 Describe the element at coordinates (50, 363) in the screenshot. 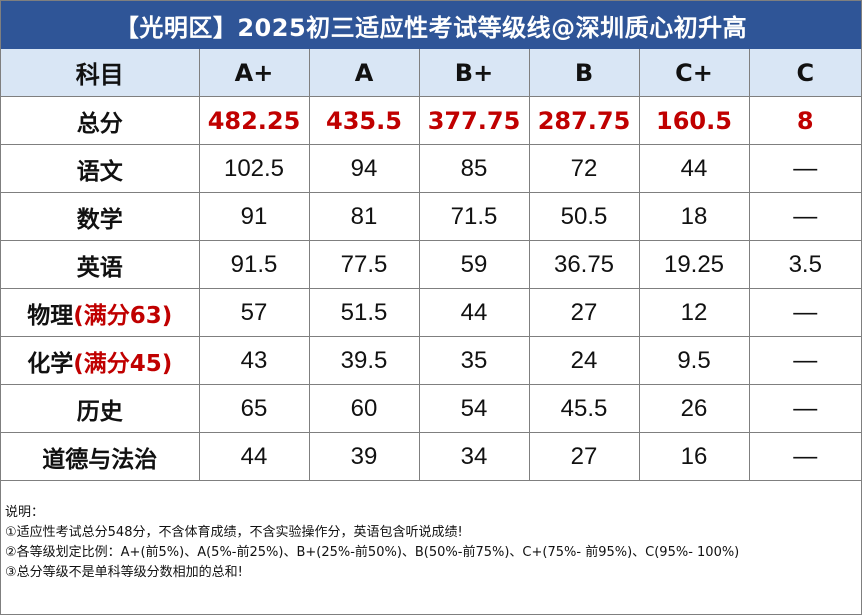

I see `subject-label: 化学` at that location.